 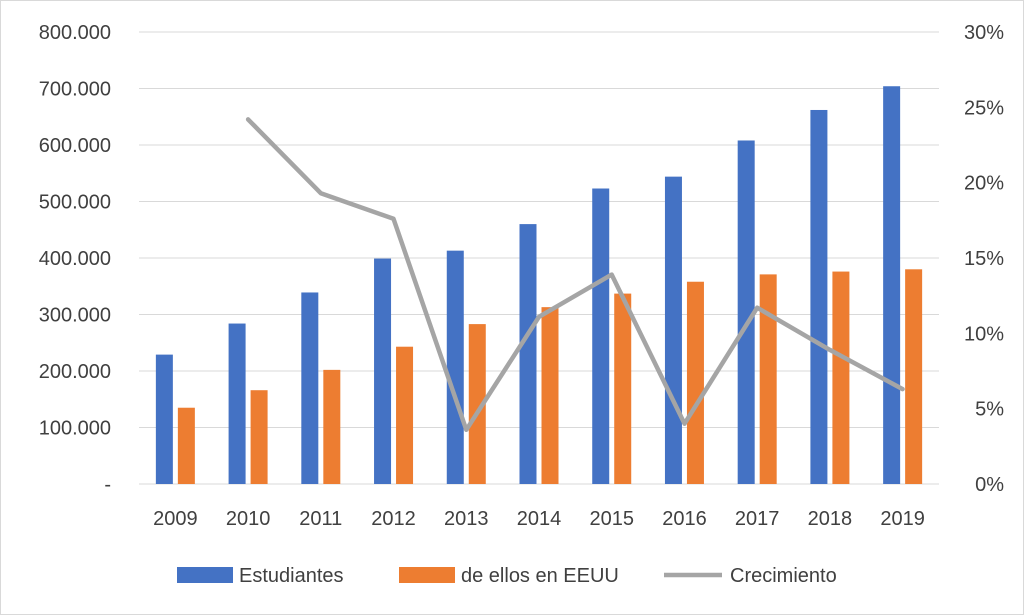 I want to click on left-tick-label: 300.000, so click(x=75, y=316).